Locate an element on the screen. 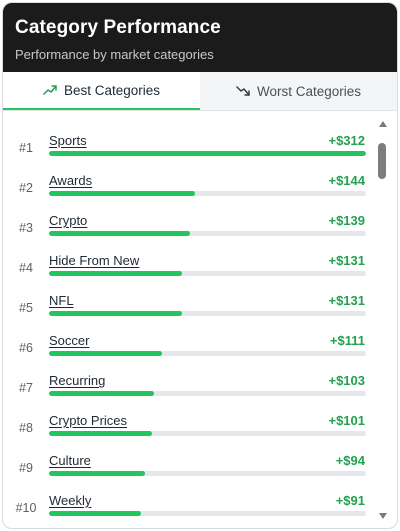  list-item: #8 Crypto Prices +$101 is located at coordinates (200, 421).